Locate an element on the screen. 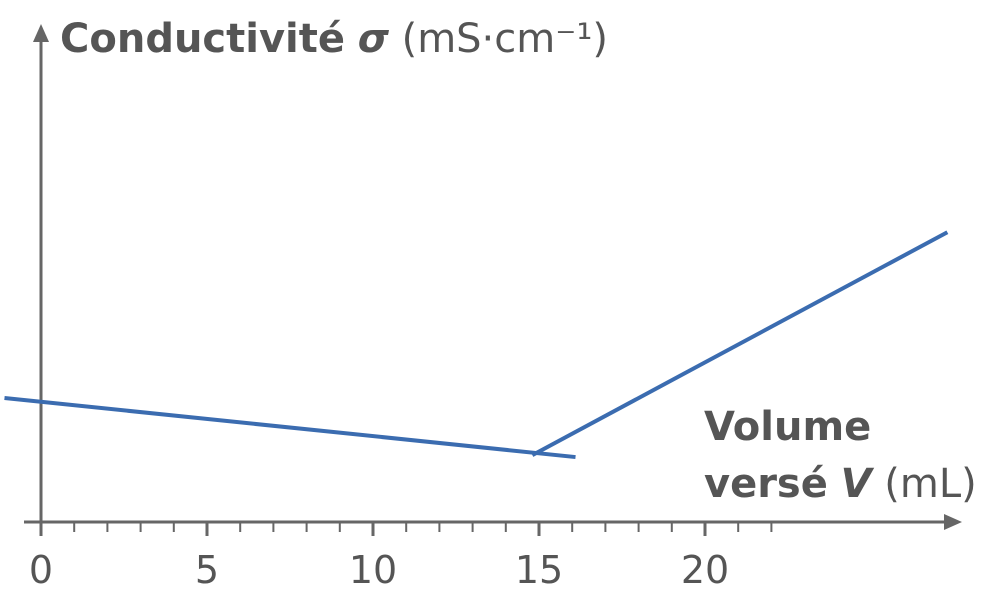  y-axis-arrow is located at coordinates (41, 33).